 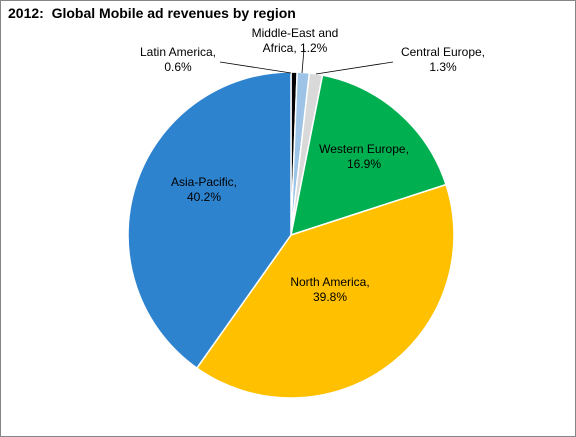 I want to click on data-label-central-europe: Central Europe, 1.3%, so click(x=443, y=59).